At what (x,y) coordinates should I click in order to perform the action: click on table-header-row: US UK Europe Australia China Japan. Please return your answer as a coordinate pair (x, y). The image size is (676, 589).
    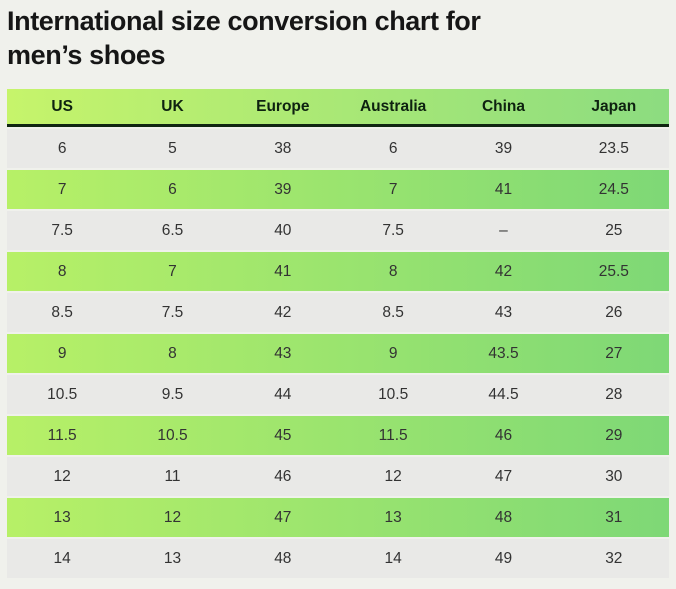
    Looking at the image, I should click on (338, 108).